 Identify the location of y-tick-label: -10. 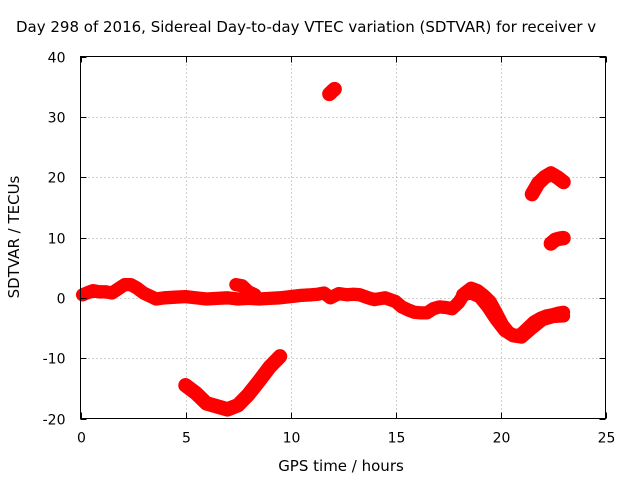
(54, 360).